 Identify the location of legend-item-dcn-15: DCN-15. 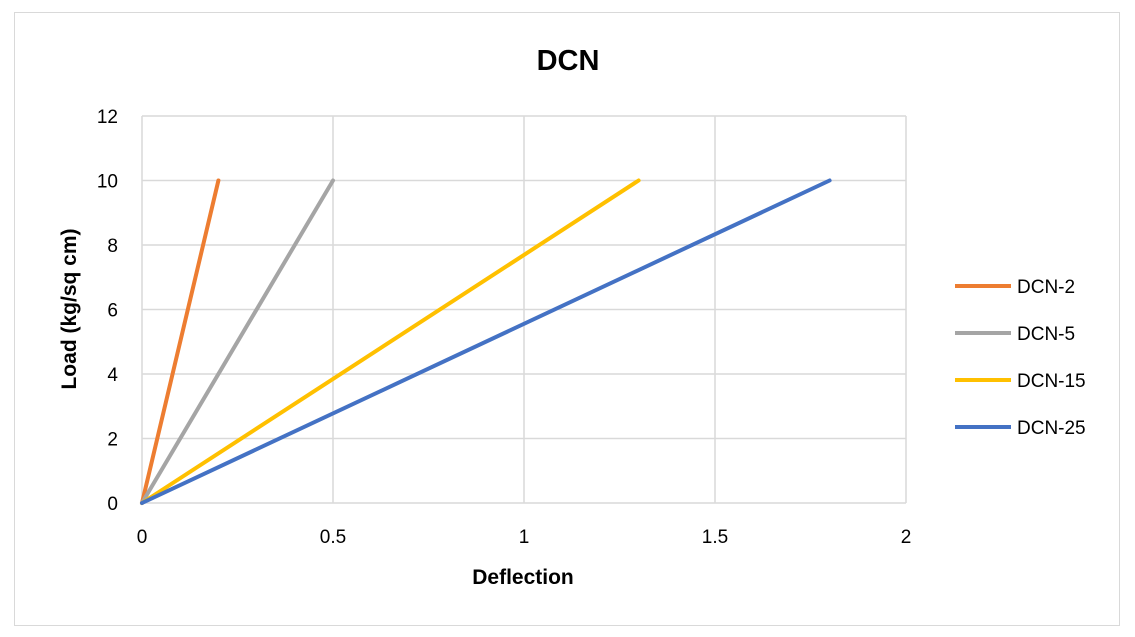
(1020, 381).